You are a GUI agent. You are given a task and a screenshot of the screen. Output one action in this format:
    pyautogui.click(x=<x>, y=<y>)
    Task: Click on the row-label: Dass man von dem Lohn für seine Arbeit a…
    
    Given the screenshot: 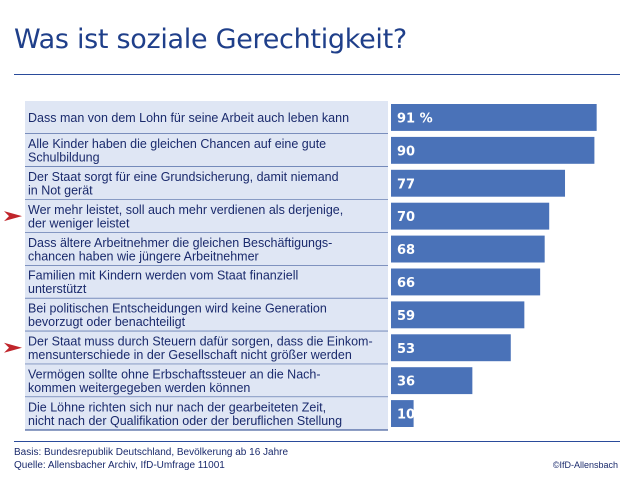 What is the action you would take?
    pyautogui.click(x=188, y=118)
    